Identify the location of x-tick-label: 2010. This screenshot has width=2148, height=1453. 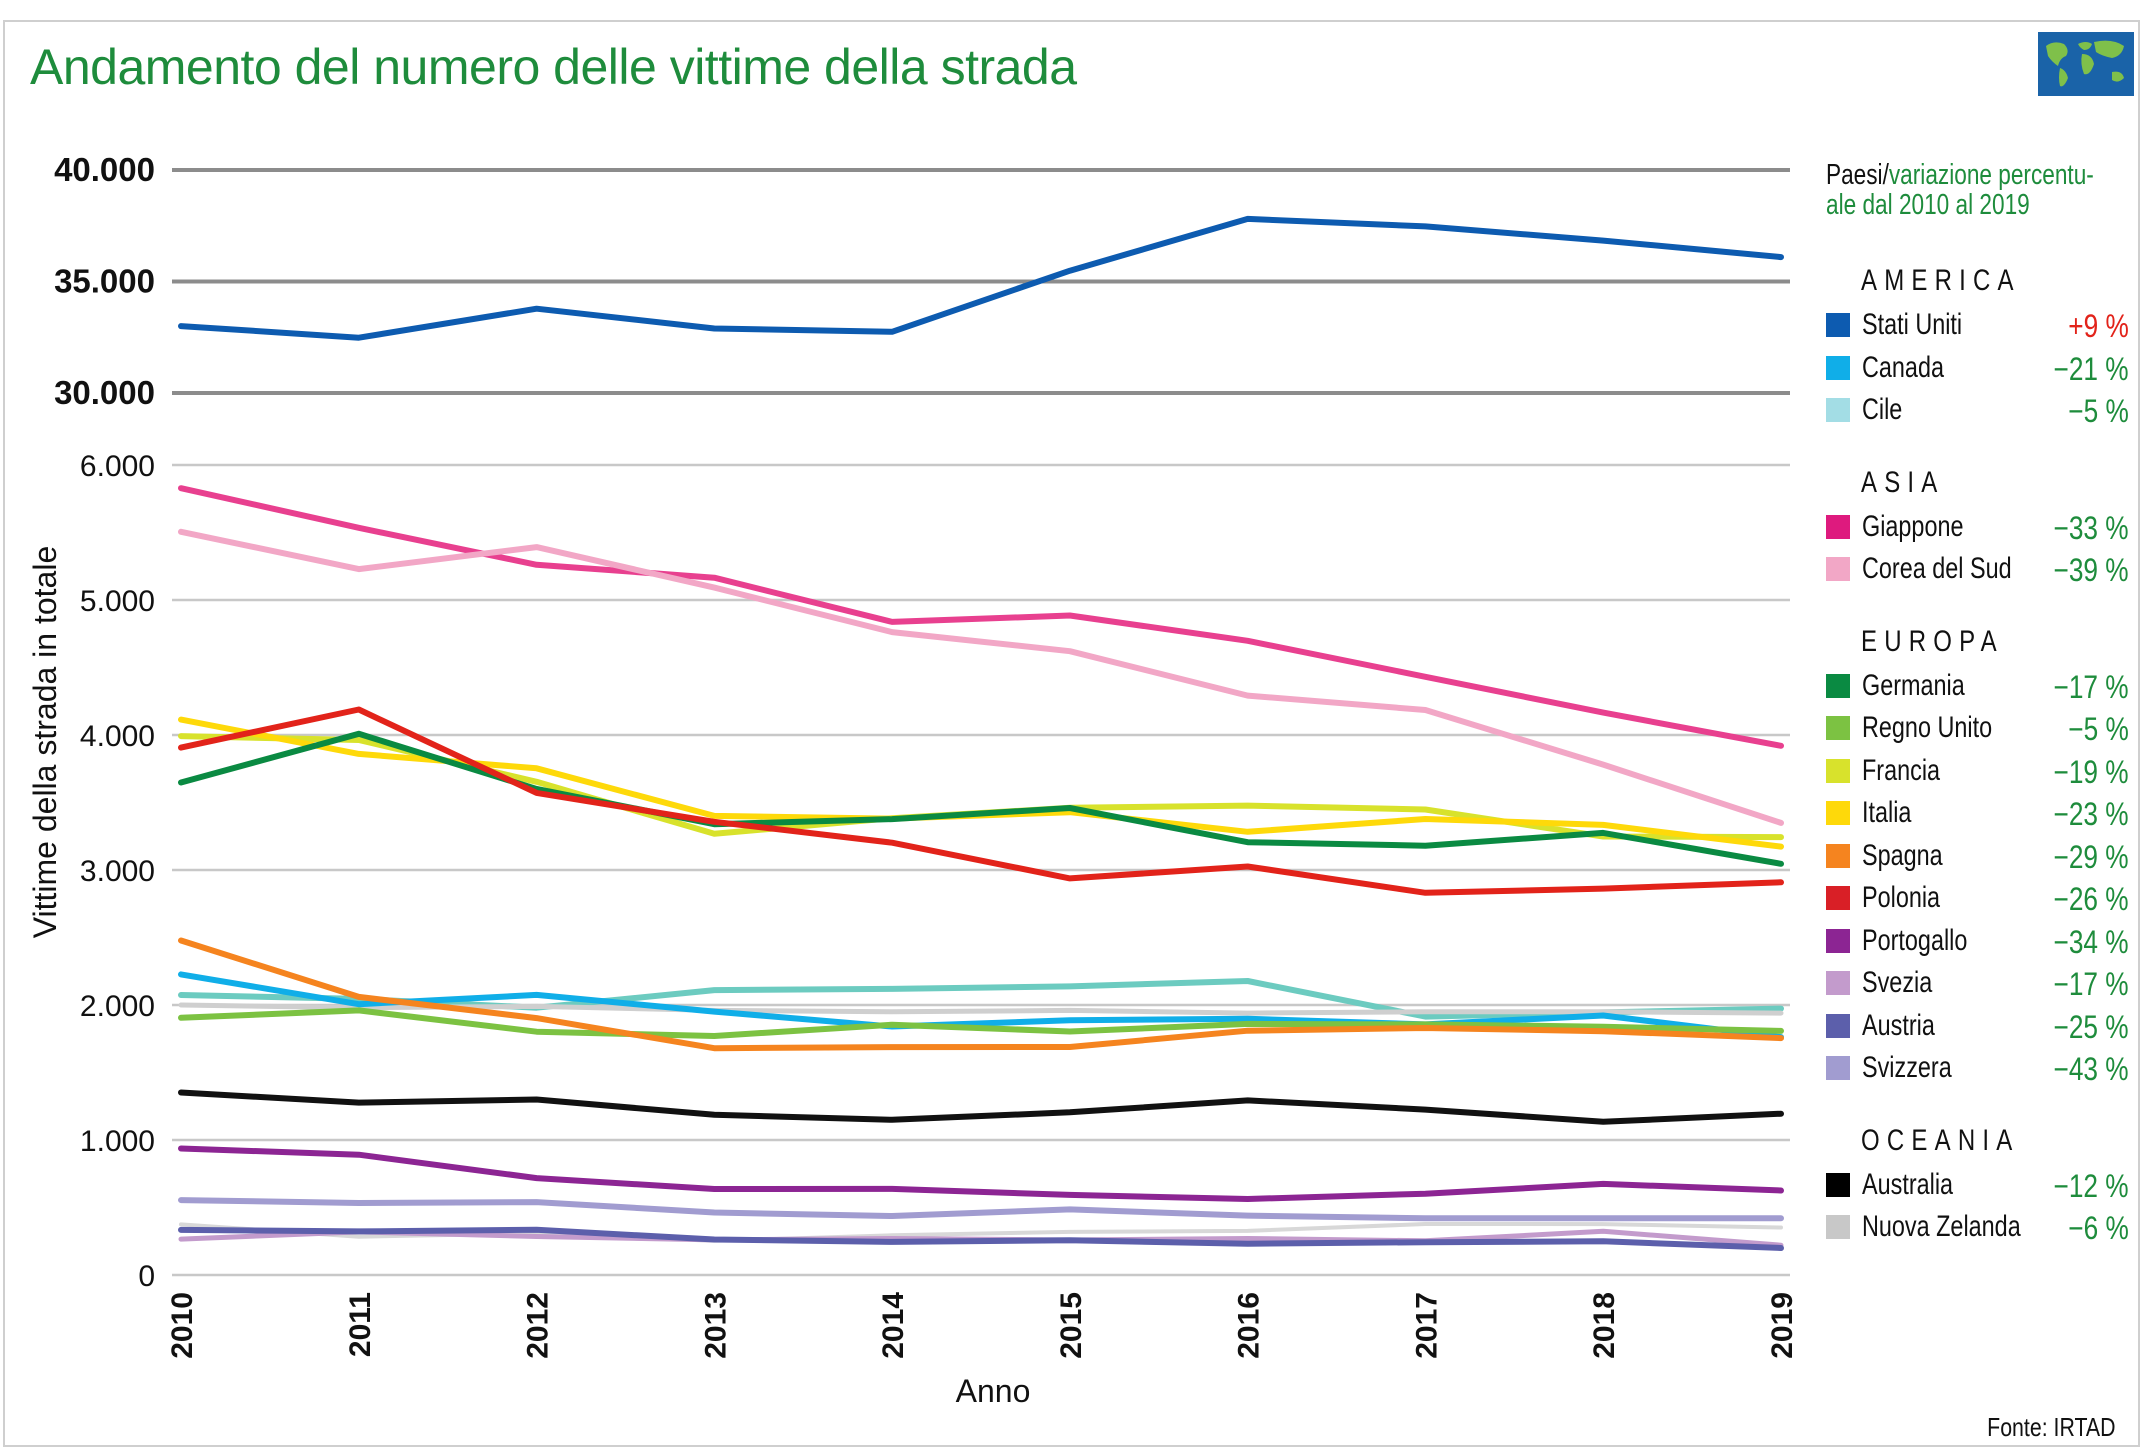
(182, 1325).